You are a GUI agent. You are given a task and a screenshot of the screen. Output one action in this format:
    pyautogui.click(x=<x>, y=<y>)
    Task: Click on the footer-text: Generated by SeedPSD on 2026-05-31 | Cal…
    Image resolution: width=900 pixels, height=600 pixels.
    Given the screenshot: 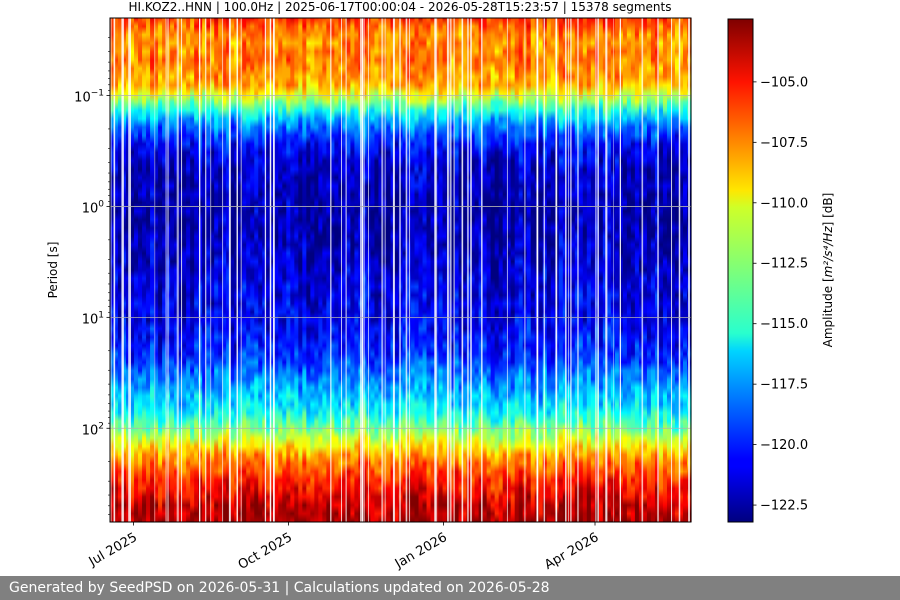 What is the action you would take?
    pyautogui.click(x=279, y=588)
    